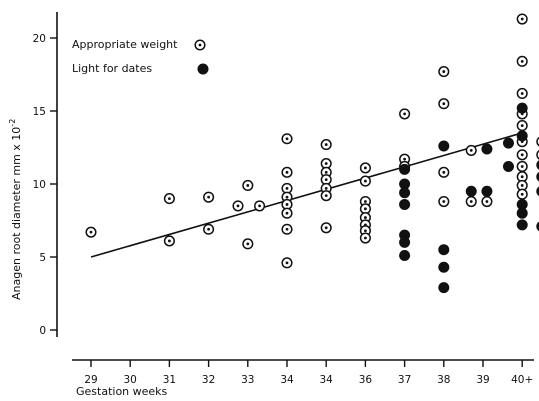  Describe the element at coordinates (522, 380) in the screenshot. I see `x-tick-label: 40+` at that location.